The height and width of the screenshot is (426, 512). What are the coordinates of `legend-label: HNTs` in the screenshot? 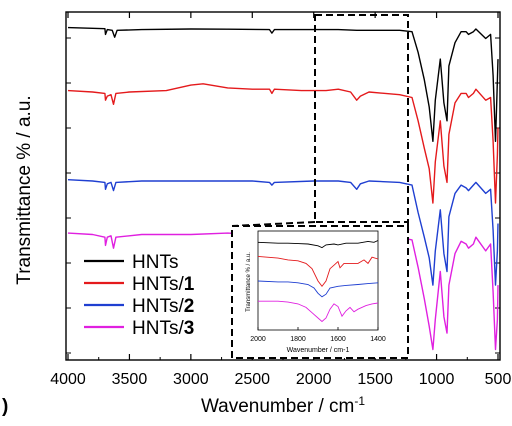 It's located at (155, 262).